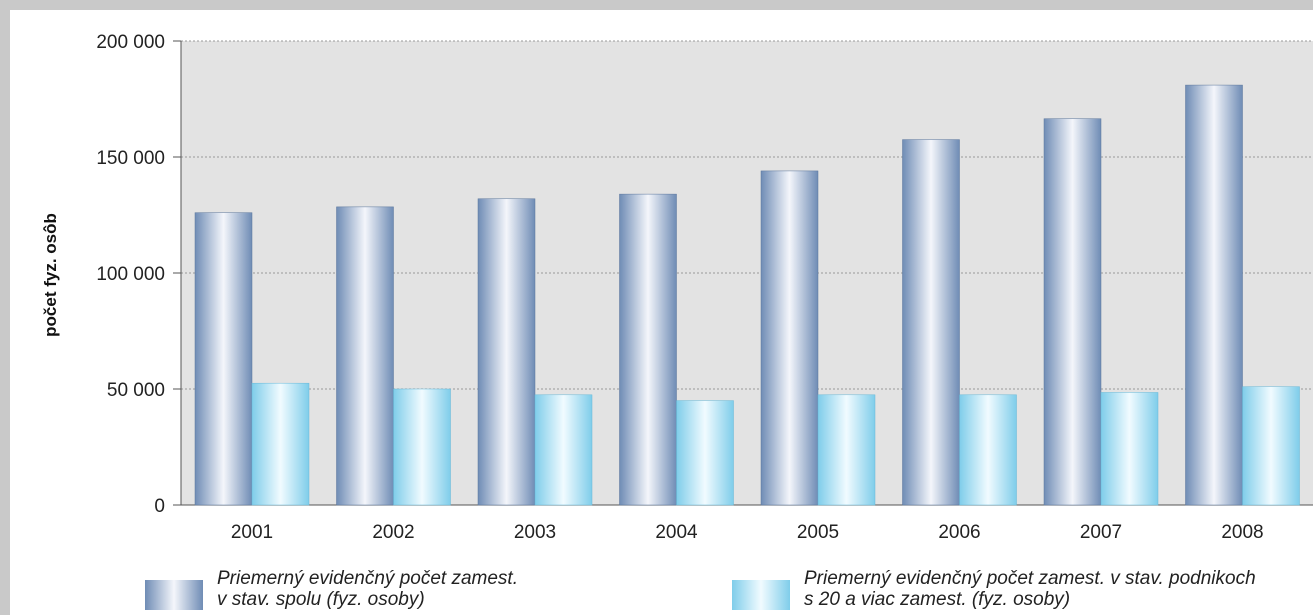 The width and height of the screenshot is (1313, 615). Describe the element at coordinates (321, 599) in the screenshot. I see `legend-label-total-line-2: v stav. spolu (fyz. osoby)` at that location.